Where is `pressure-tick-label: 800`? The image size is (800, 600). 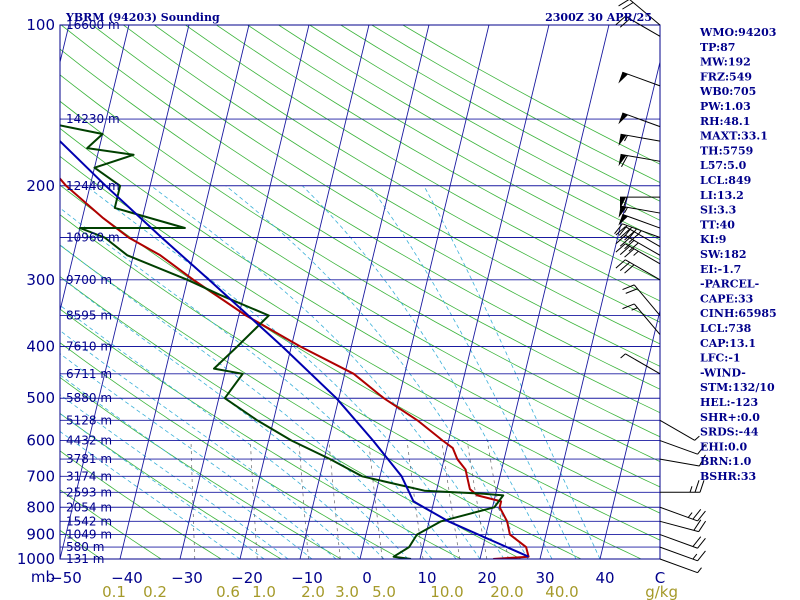 pressure-tick-label: 800 is located at coordinates (40, 507).